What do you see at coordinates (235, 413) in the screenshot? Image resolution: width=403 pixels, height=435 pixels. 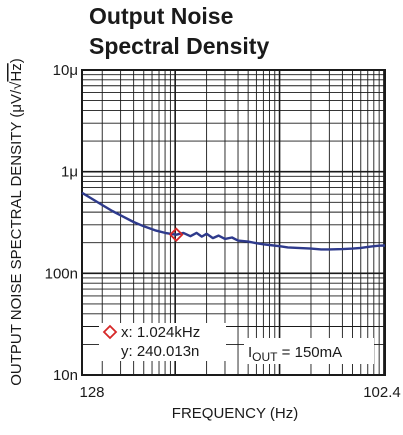 I see `x-axis-label: FREQUENCY (Hz)` at bounding box center [235, 413].